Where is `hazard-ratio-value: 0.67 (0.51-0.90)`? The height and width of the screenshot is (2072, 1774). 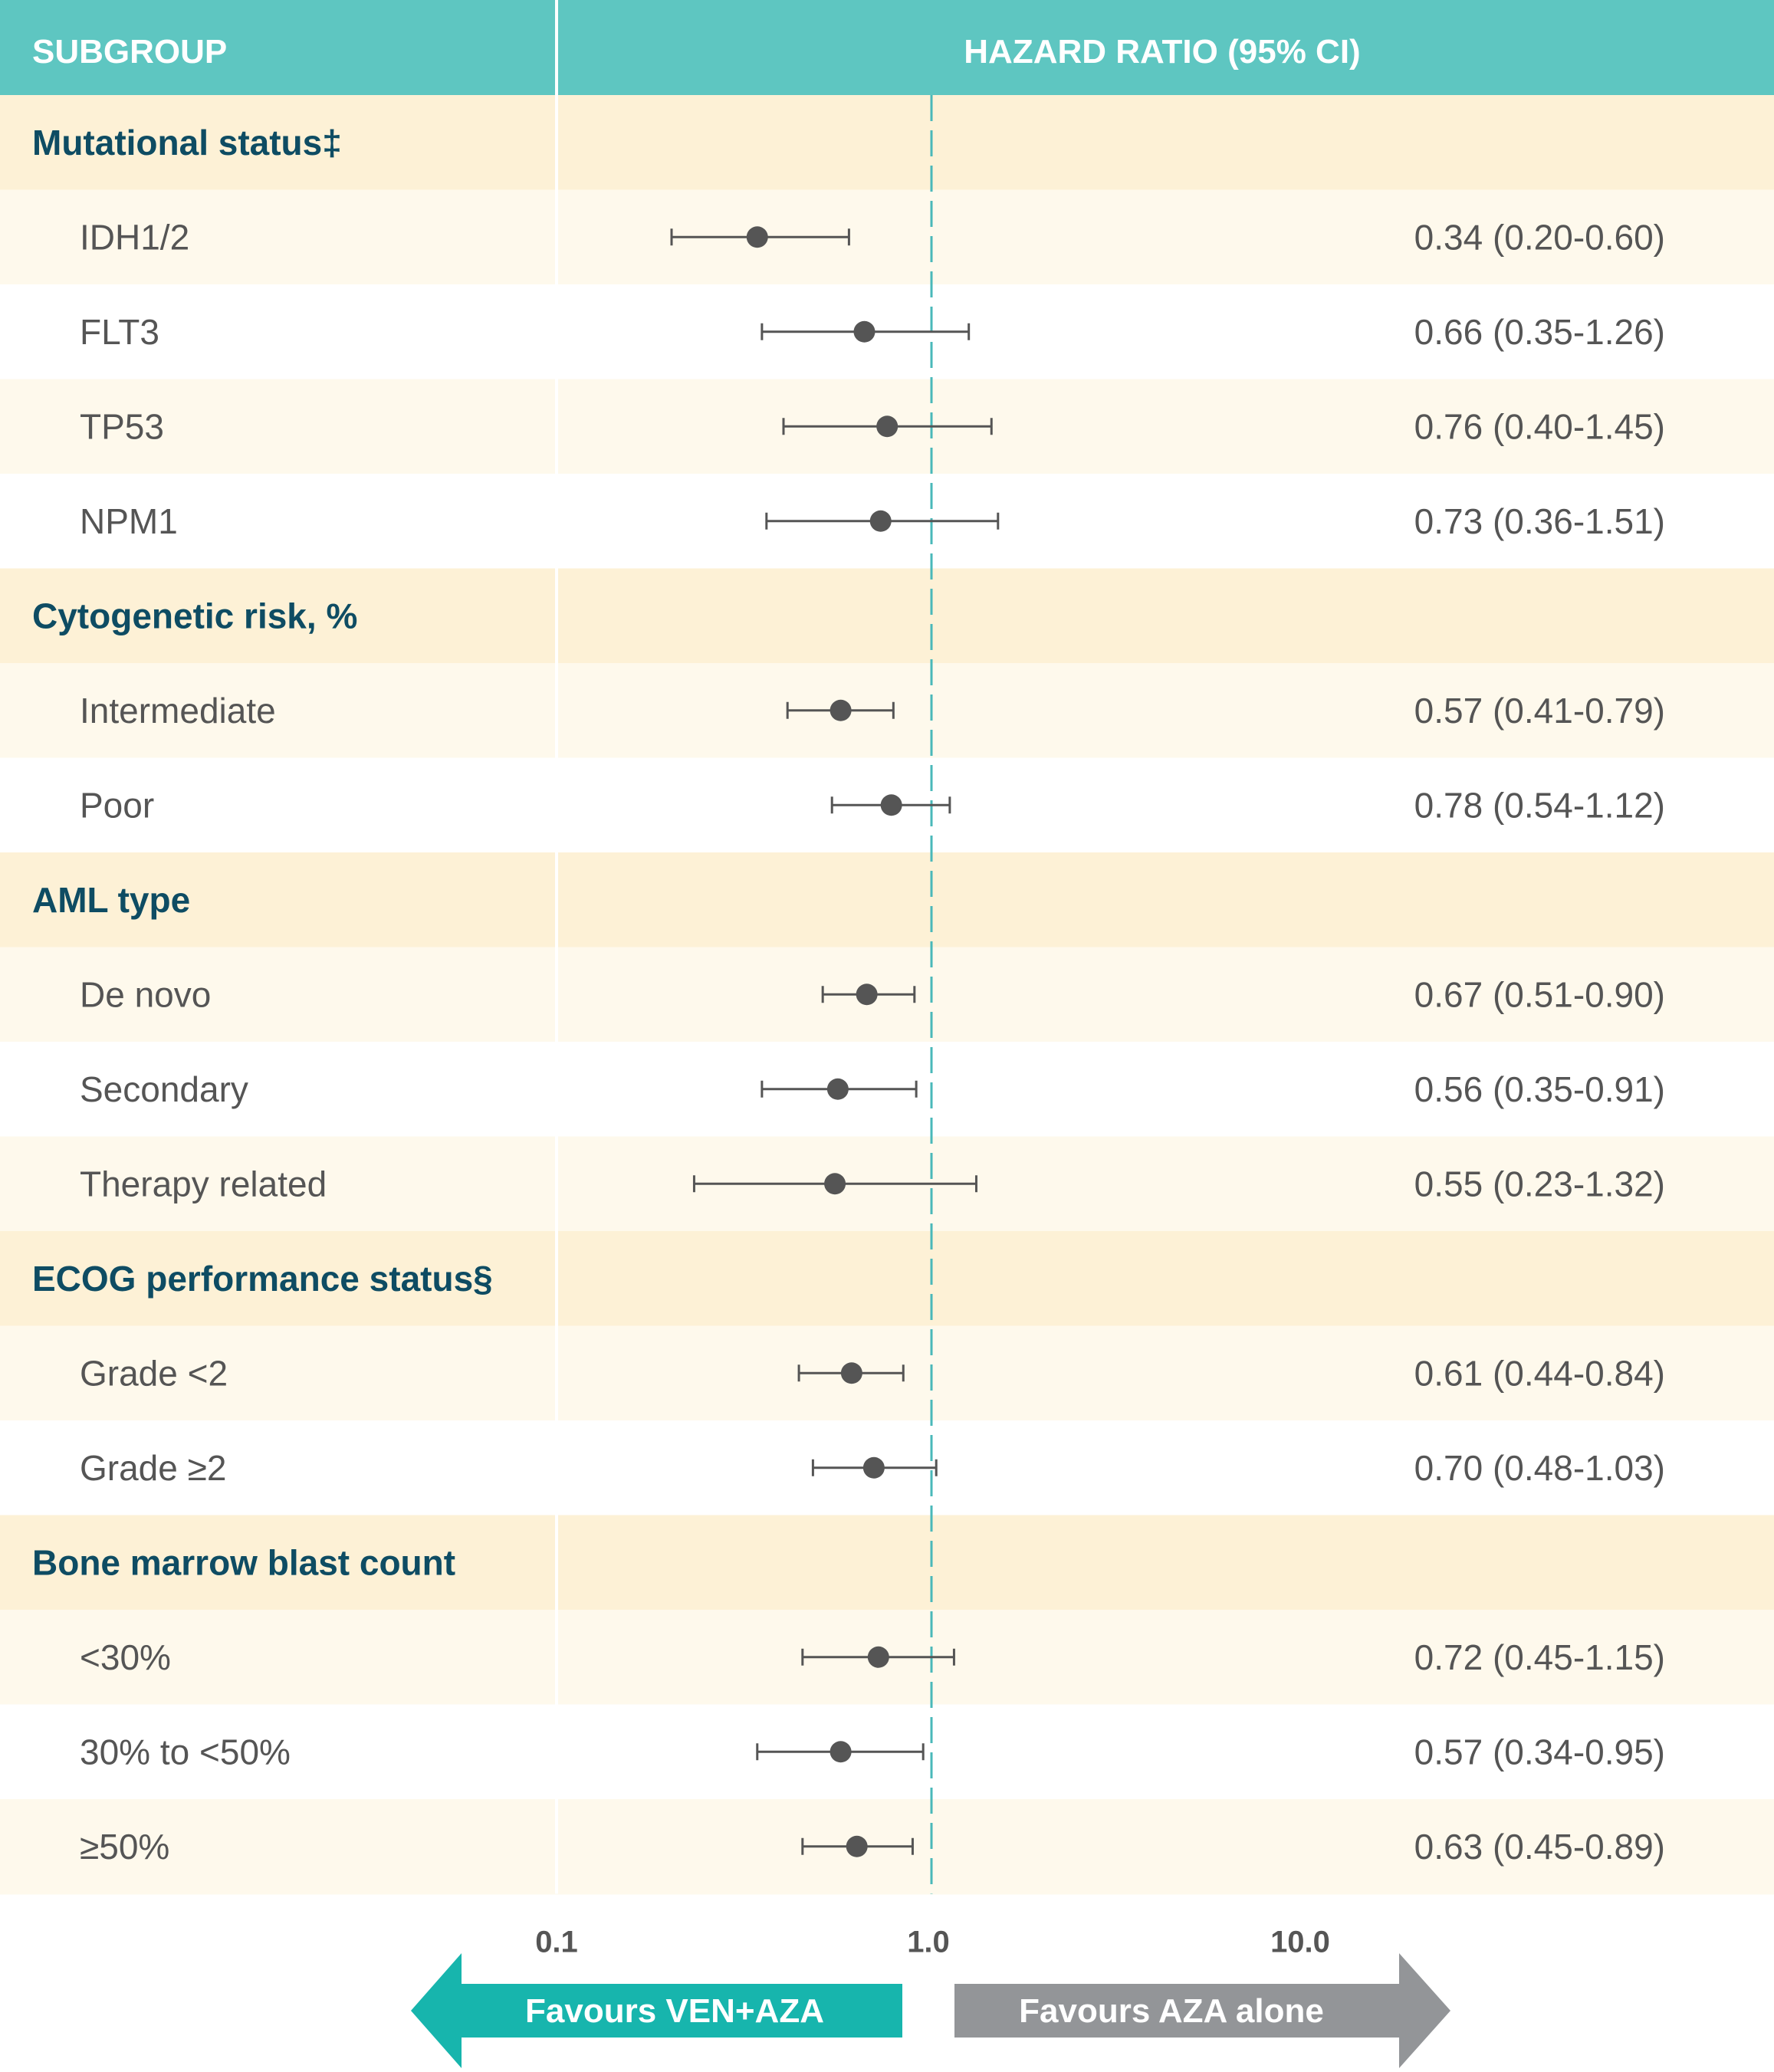
hazard-ratio-value: 0.67 (0.51-0.90) is located at coordinates (1539, 994).